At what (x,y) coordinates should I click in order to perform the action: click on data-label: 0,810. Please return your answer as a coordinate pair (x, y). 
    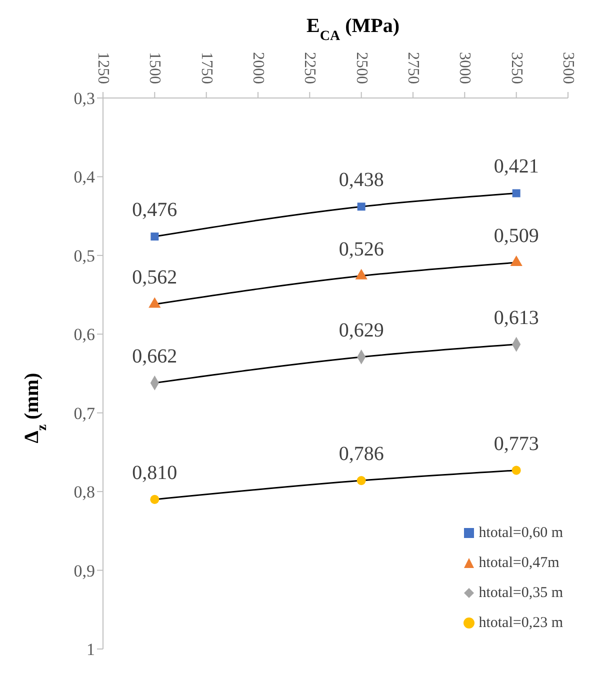
    Looking at the image, I should click on (155, 473).